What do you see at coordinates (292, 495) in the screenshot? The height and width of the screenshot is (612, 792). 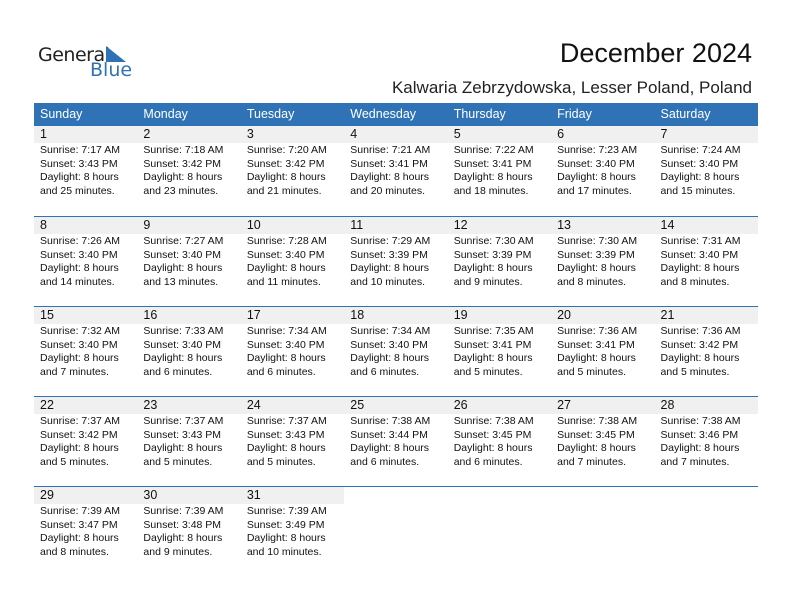 I see `day-number: 31` at bounding box center [292, 495].